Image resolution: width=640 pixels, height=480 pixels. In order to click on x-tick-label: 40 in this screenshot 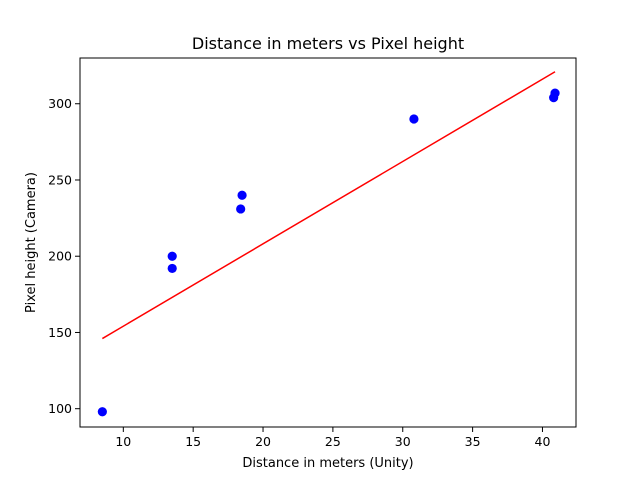, I will do `click(543, 441)`.